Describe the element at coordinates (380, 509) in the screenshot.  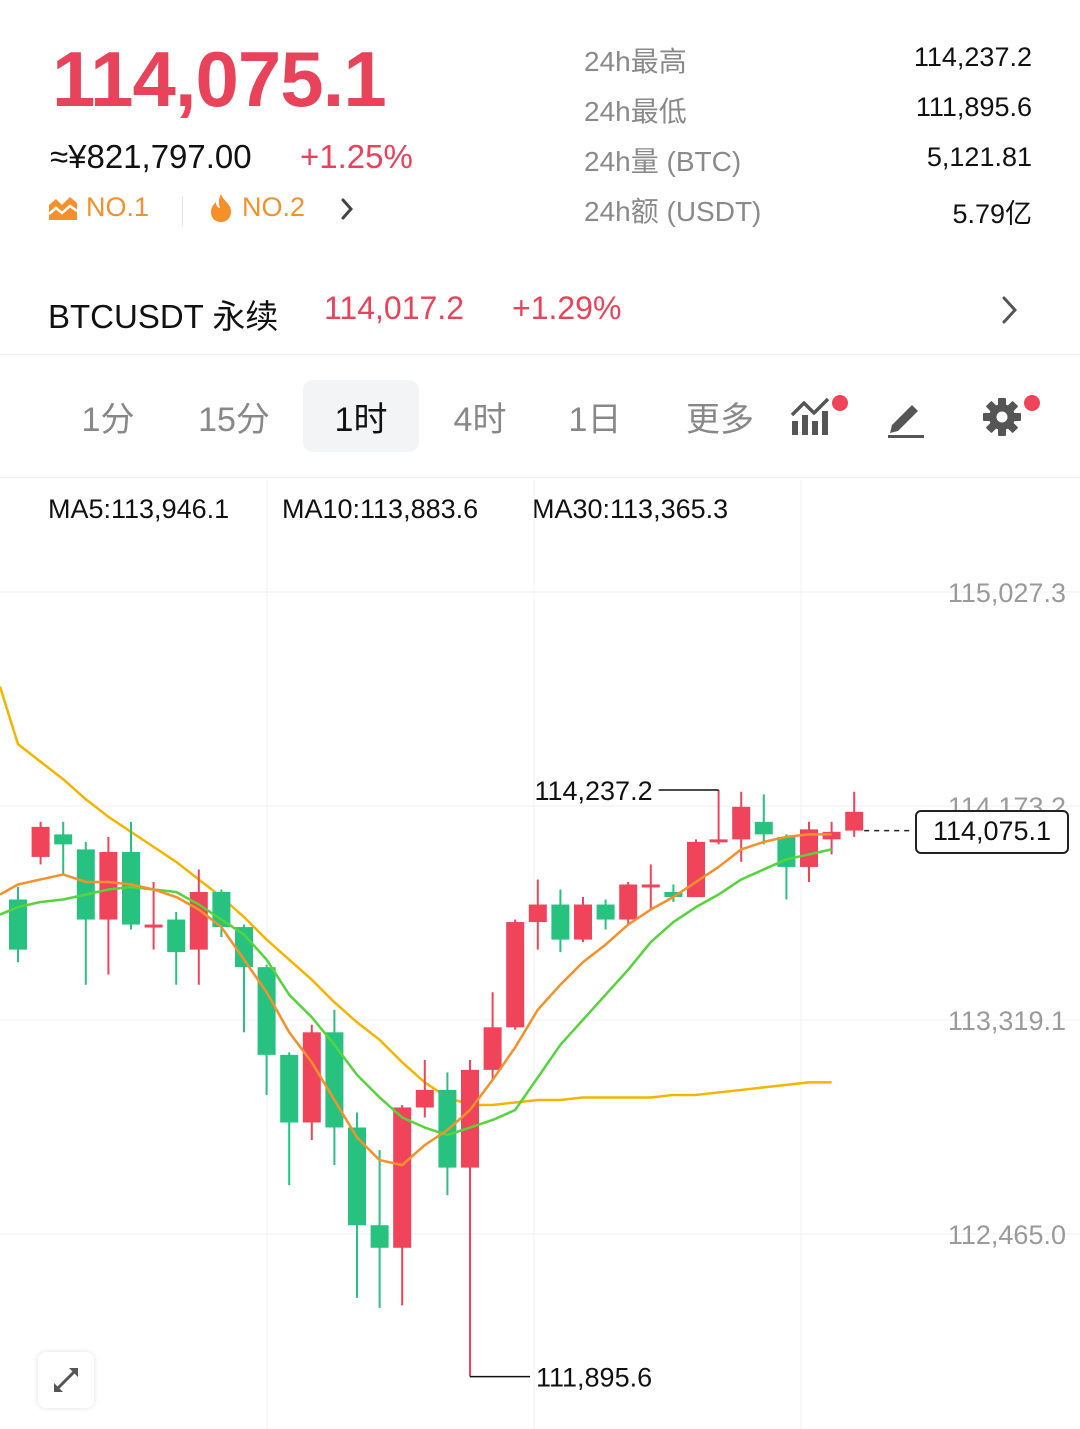
I see `ma10-label: MA10:113,883.6` at that location.